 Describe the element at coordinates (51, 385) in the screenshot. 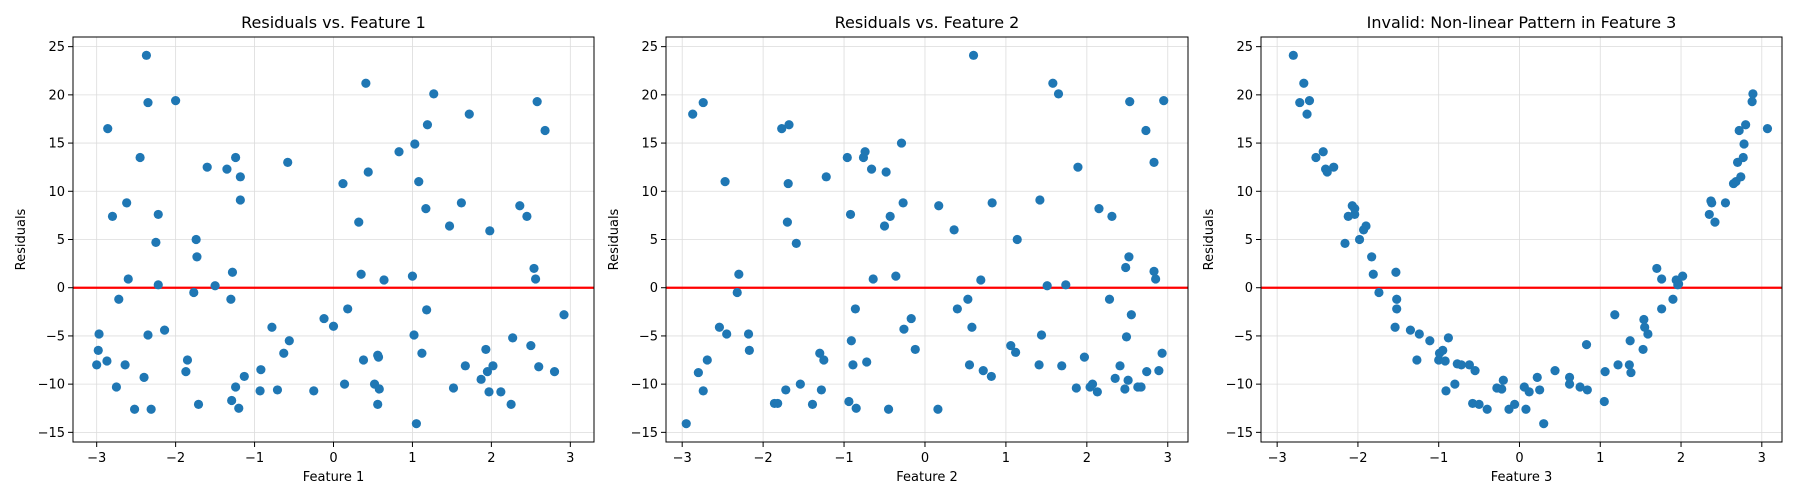

I see `y-tick-label: −10` at that location.